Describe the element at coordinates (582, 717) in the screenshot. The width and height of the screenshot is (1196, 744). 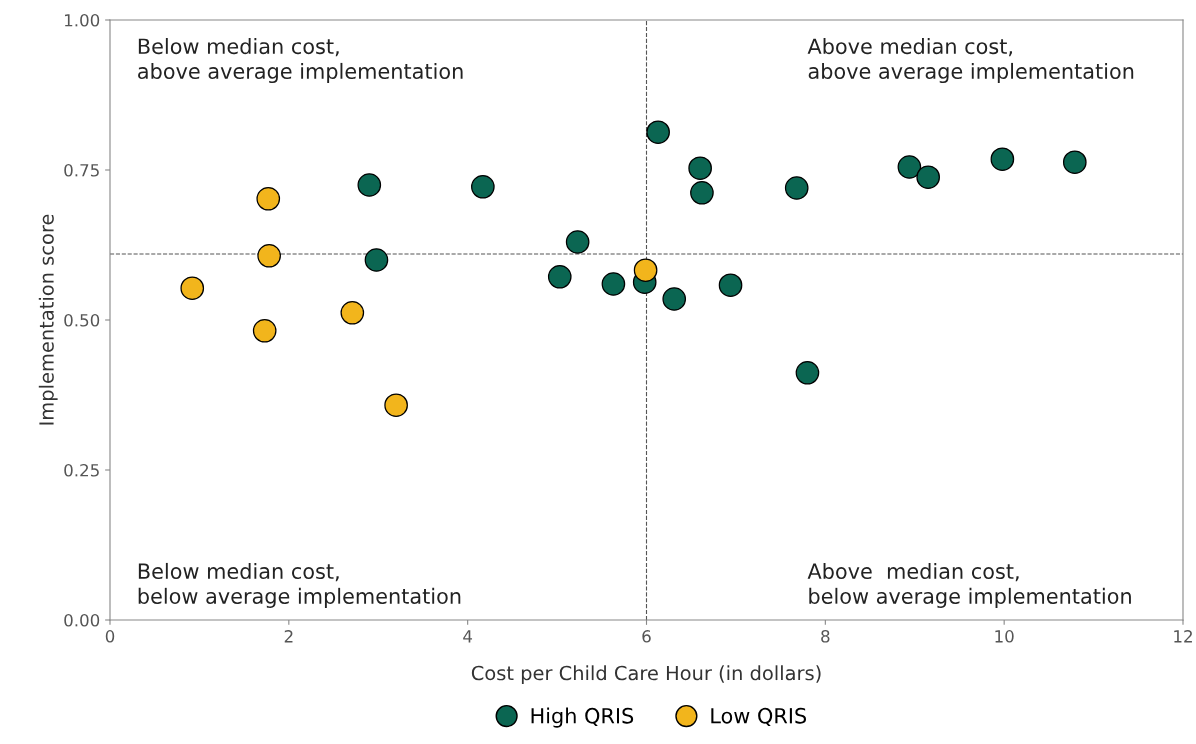
I see `legend-label: High QRIS` at that location.